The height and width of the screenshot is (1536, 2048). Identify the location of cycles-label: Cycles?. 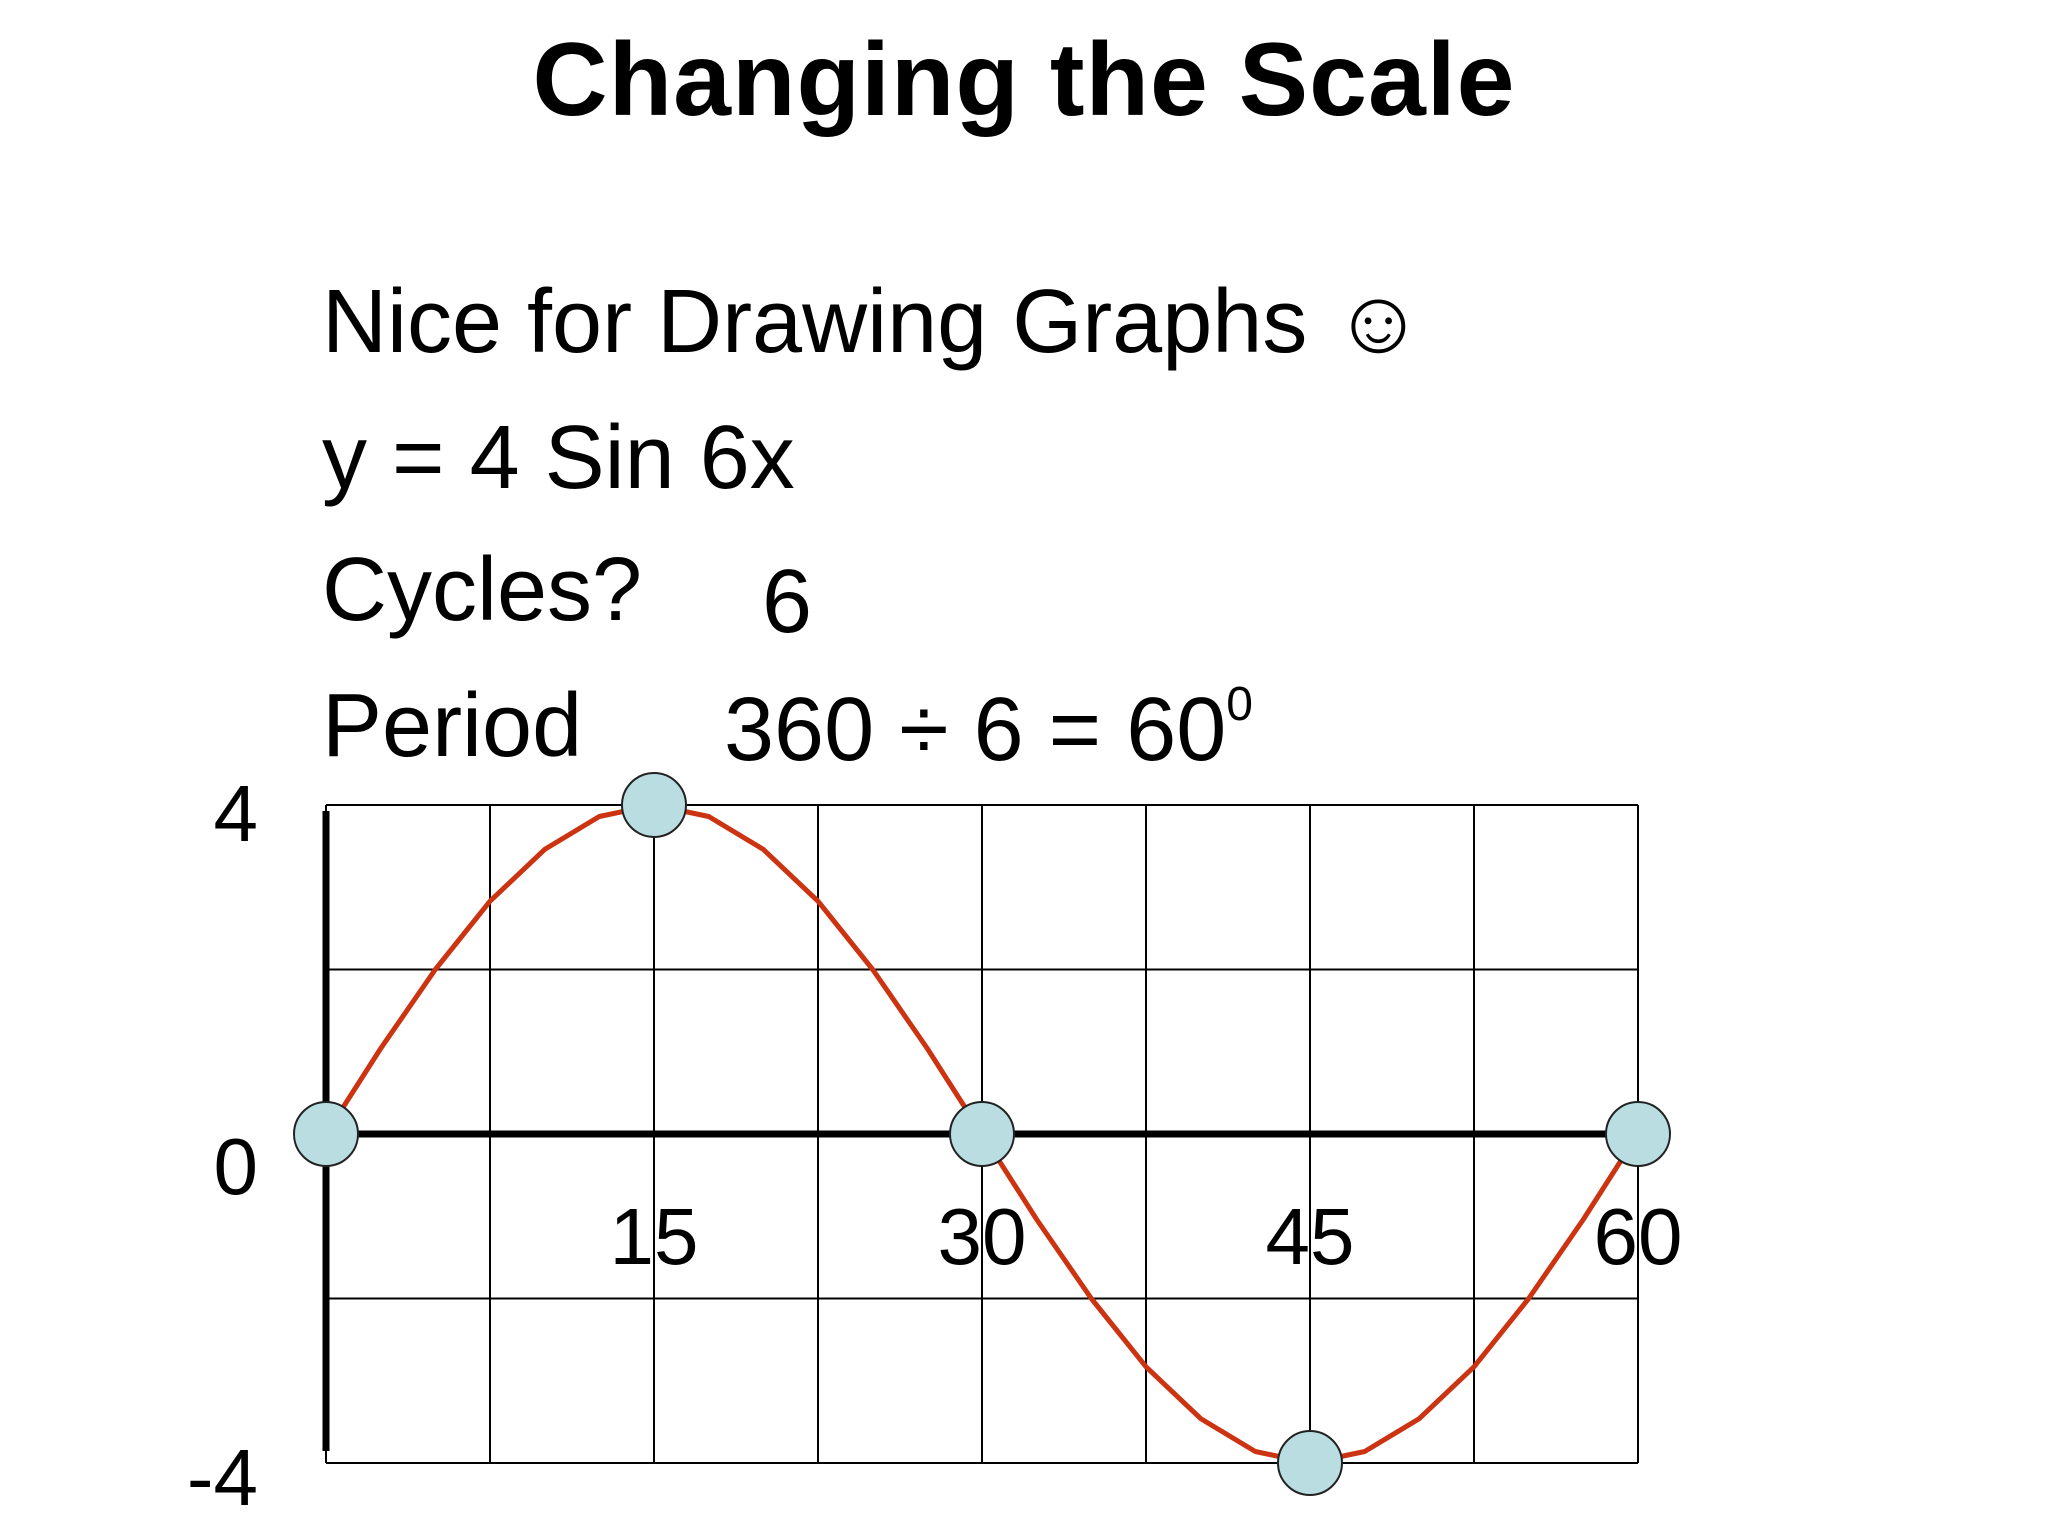
(482, 590).